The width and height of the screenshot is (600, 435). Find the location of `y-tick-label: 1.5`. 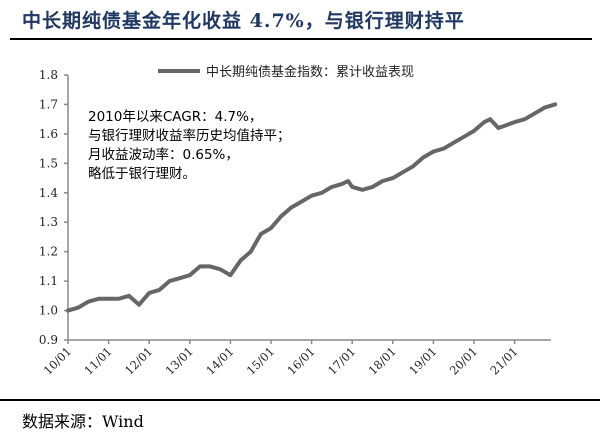

y-tick-label: 1.5 is located at coordinates (48, 163).